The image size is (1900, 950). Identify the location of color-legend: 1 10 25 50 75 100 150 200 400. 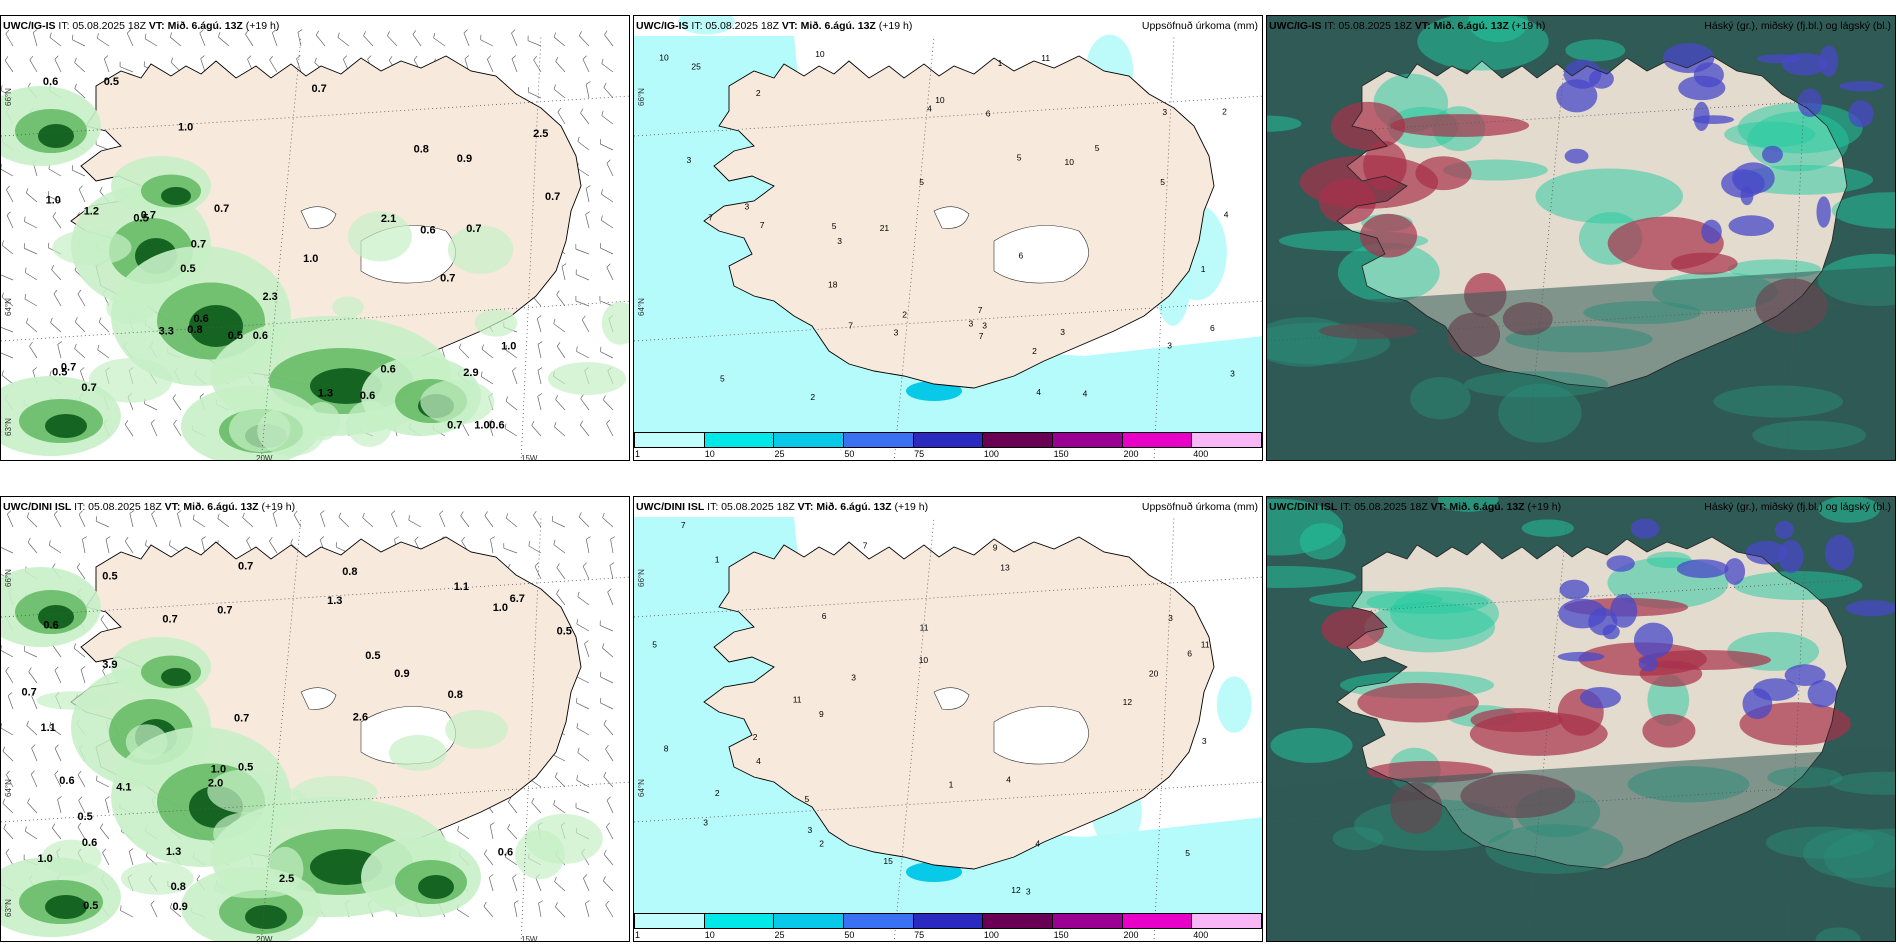
(948, 927).